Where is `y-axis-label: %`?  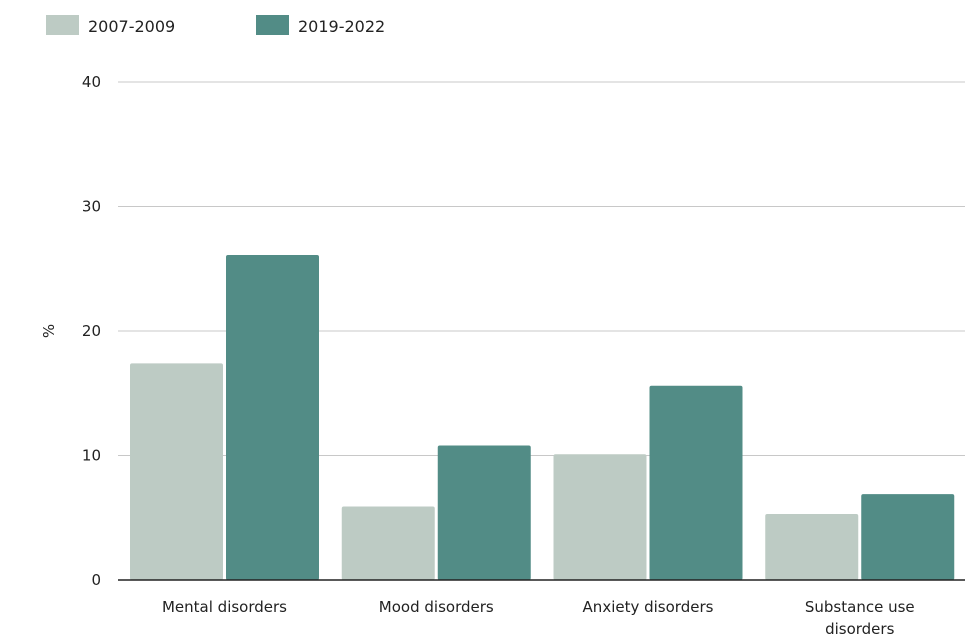
y-axis-label: % is located at coordinates (49, 331).